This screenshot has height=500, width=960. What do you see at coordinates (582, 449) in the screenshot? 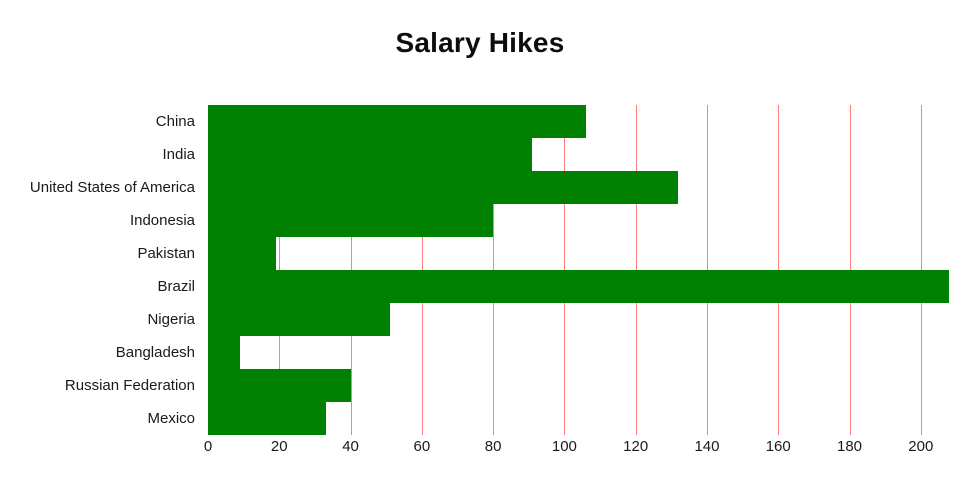
I see `x-axis-labels: 0 20 40 60 80 100 120 140 160 180 200` at bounding box center [582, 449].